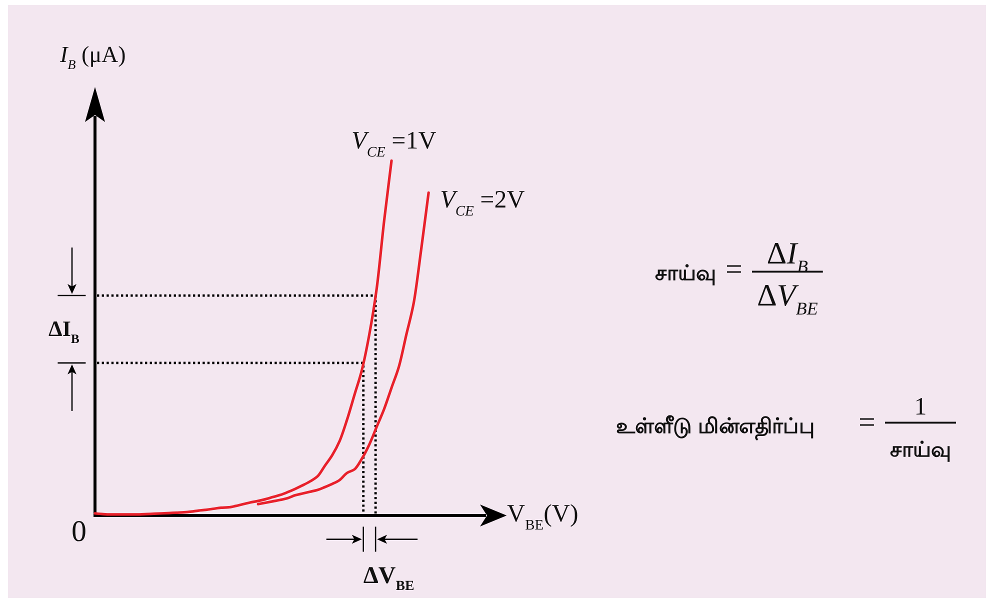 The image size is (993, 606). I want to click on text: 0, so click(79, 531).